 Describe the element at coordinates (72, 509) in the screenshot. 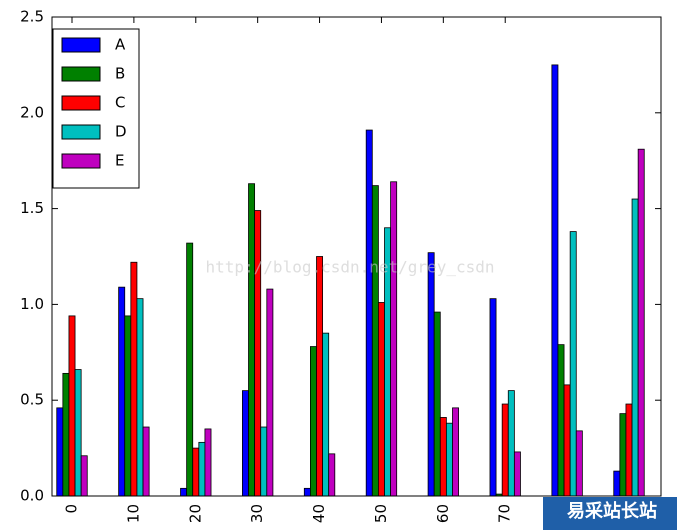

I see `x-tick-label: 0` at that location.